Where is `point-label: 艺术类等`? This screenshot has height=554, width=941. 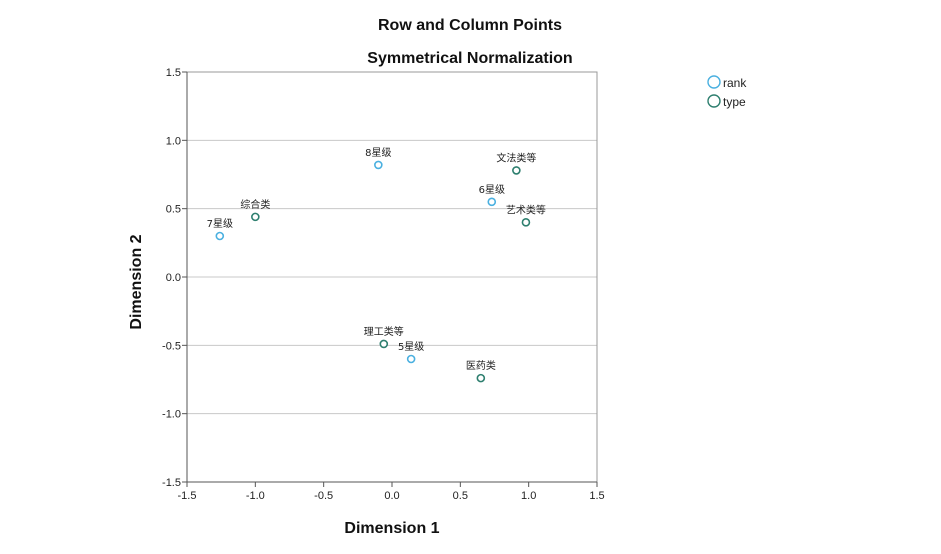 point-label: 艺术类等 is located at coordinates (526, 209).